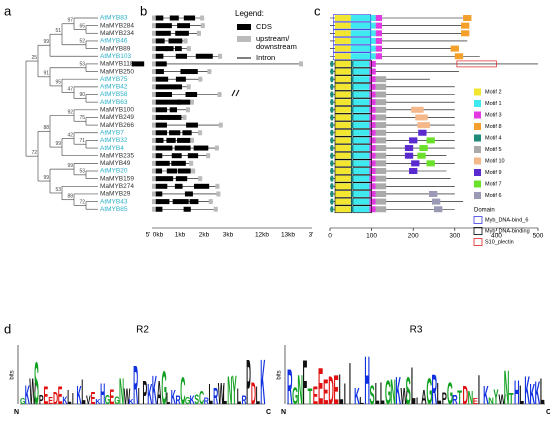 This screenshot has height=421, width=550. I want to click on logo-letter: N, so click(507, 388).